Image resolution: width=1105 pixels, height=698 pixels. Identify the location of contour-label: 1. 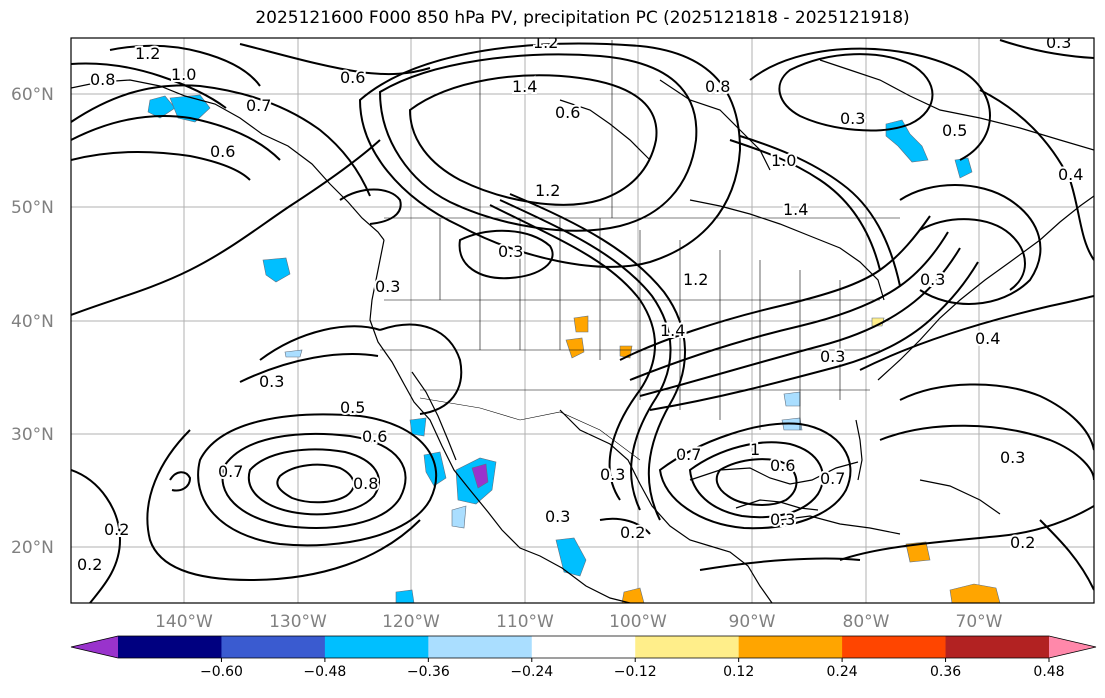
(755, 449).